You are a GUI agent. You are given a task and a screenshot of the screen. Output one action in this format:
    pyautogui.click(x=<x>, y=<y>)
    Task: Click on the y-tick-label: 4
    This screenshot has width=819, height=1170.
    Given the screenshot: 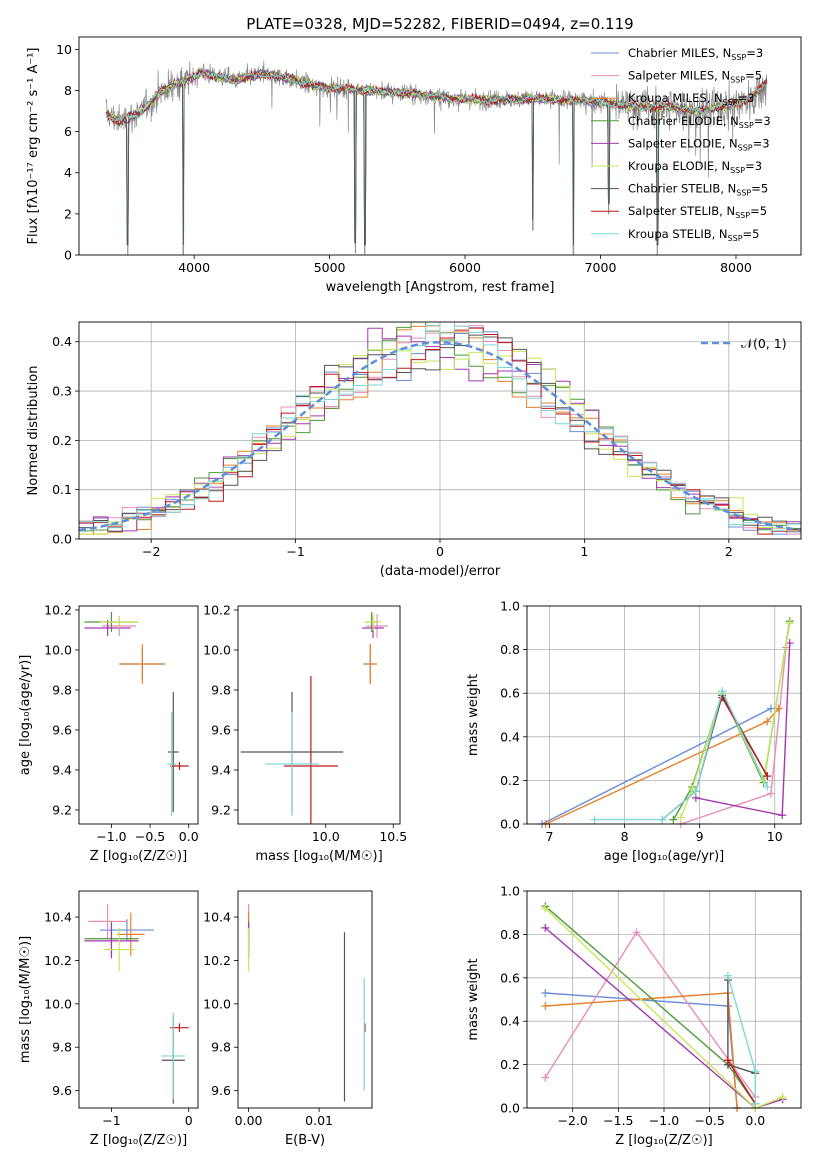 What is the action you would take?
    pyautogui.click(x=68, y=172)
    